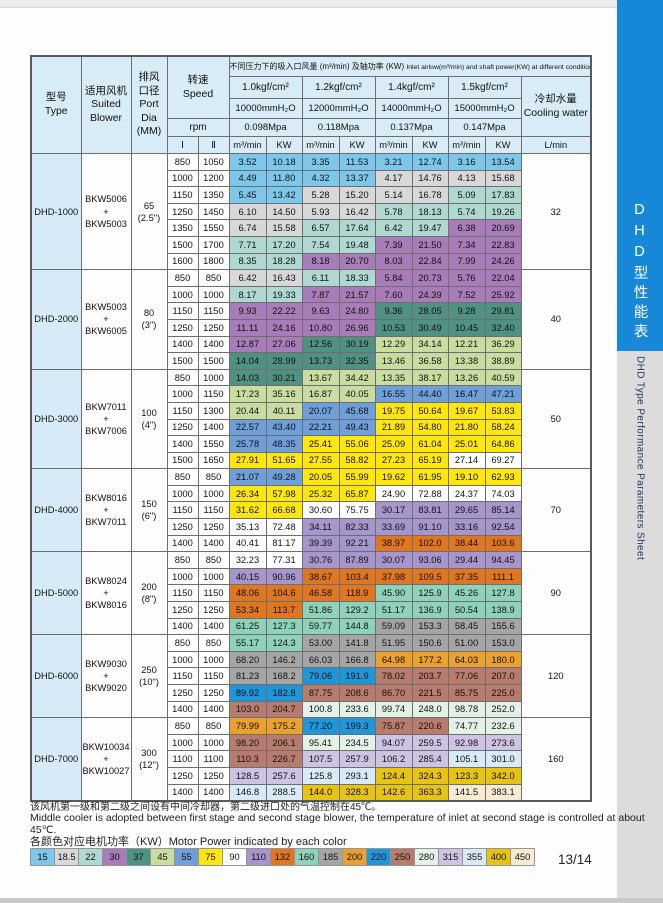 This screenshot has width=663, height=903. I want to click on shaft-power-cell: 91.10, so click(430, 527).